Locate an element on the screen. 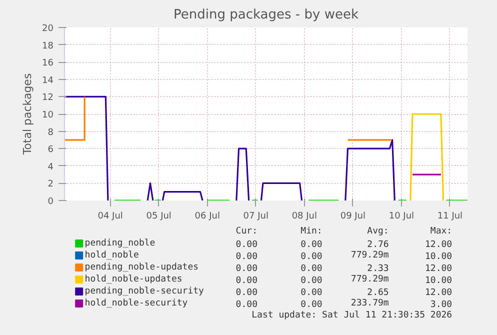 The width and height of the screenshot is (497, 335). y-tick-label: 14 is located at coordinates (48, 81).